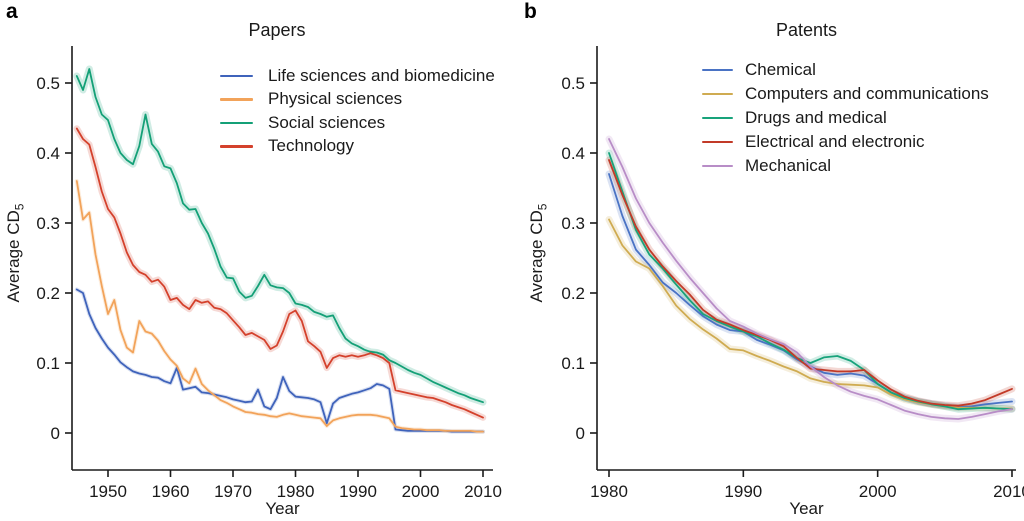  Describe the element at coordinates (530, 11) in the screenshot. I see `panel-b-letter: b` at that location.